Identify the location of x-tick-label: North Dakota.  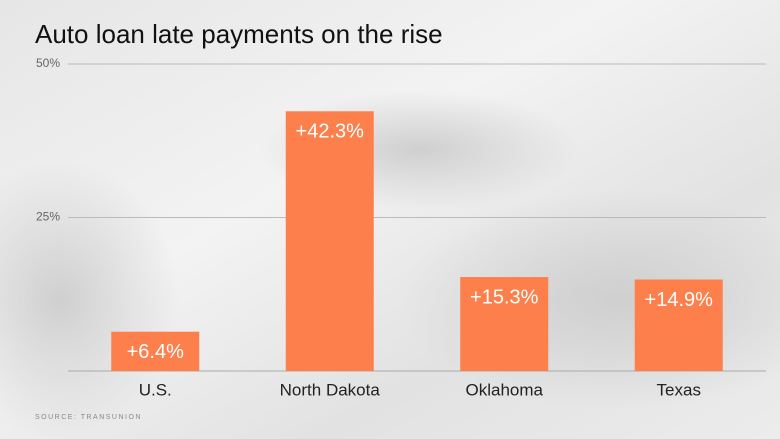
(330, 389).